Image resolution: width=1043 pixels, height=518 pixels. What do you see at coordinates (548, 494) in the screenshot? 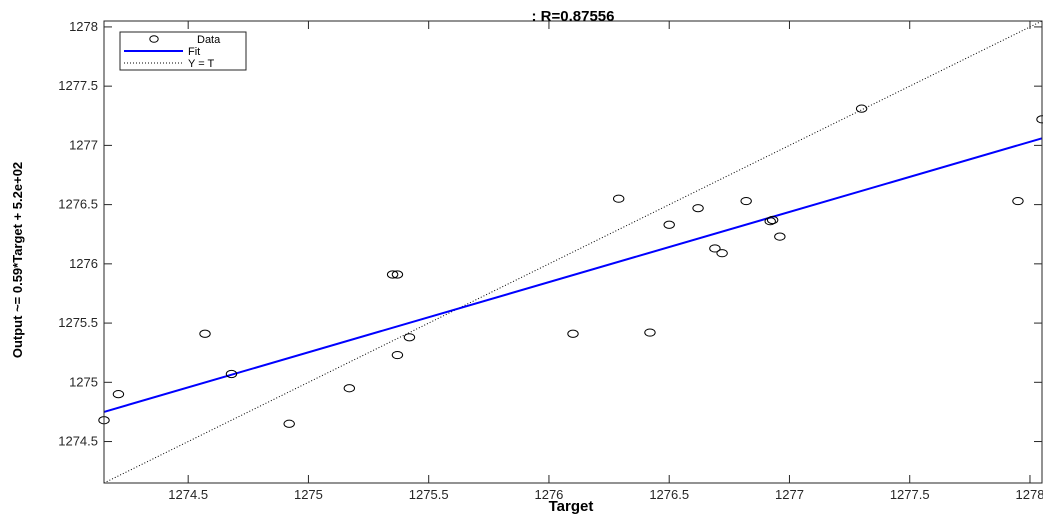
I see `x-tick-label: 1276` at bounding box center [548, 494].